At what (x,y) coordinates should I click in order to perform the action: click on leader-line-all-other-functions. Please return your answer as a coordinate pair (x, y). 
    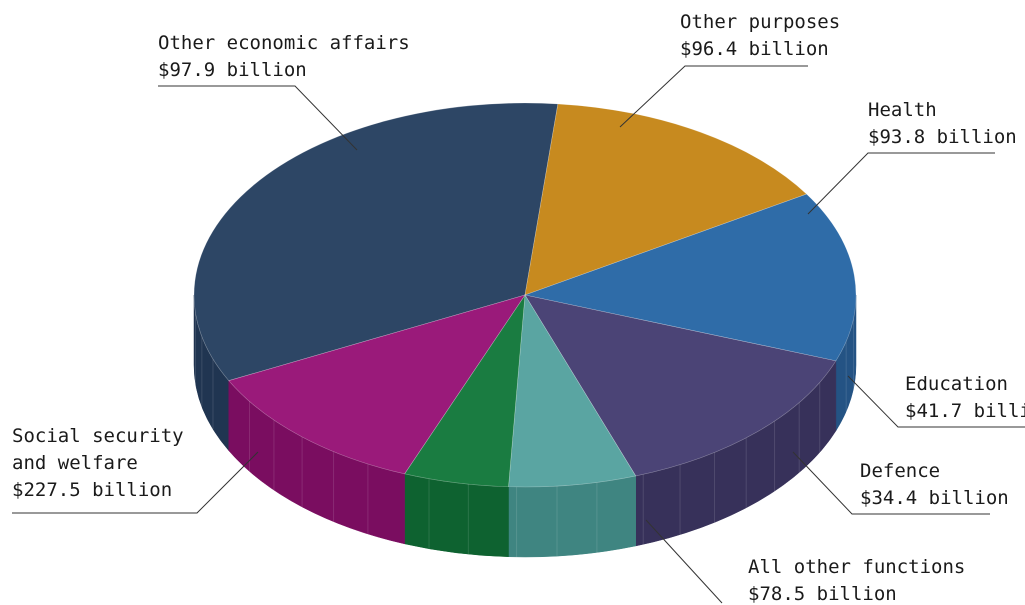
    Looking at the image, I should click on (684, 561).